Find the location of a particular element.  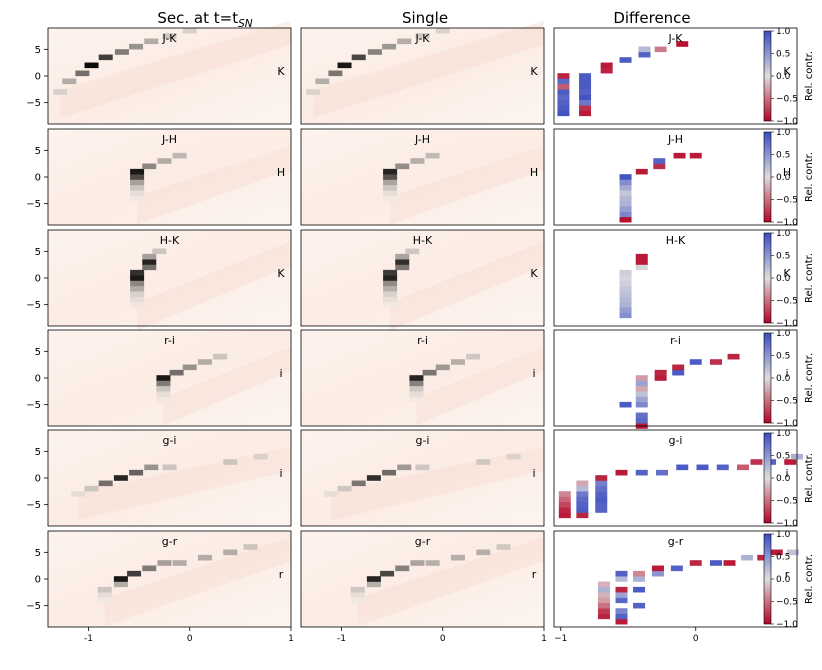

panel-difference: J-H H is located at coordinates (675, 177).